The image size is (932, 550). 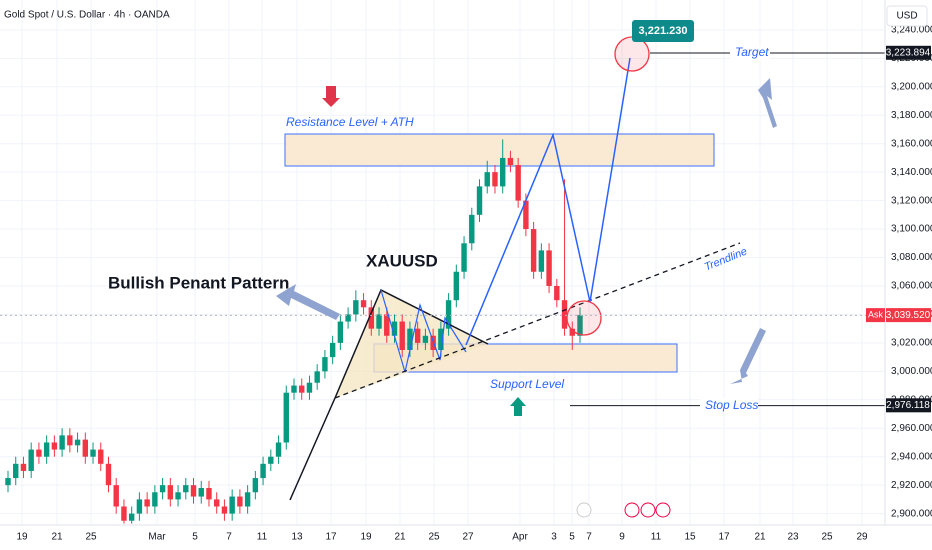 I want to click on current-price-box, so click(x=908, y=315).